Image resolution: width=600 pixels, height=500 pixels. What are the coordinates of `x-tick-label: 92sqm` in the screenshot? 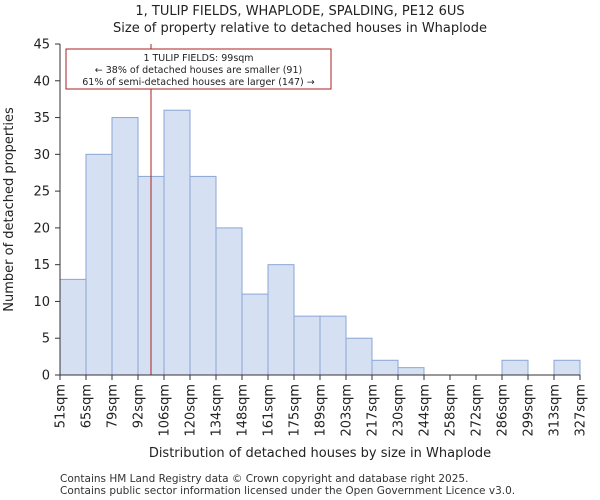 It's located at (139, 406).